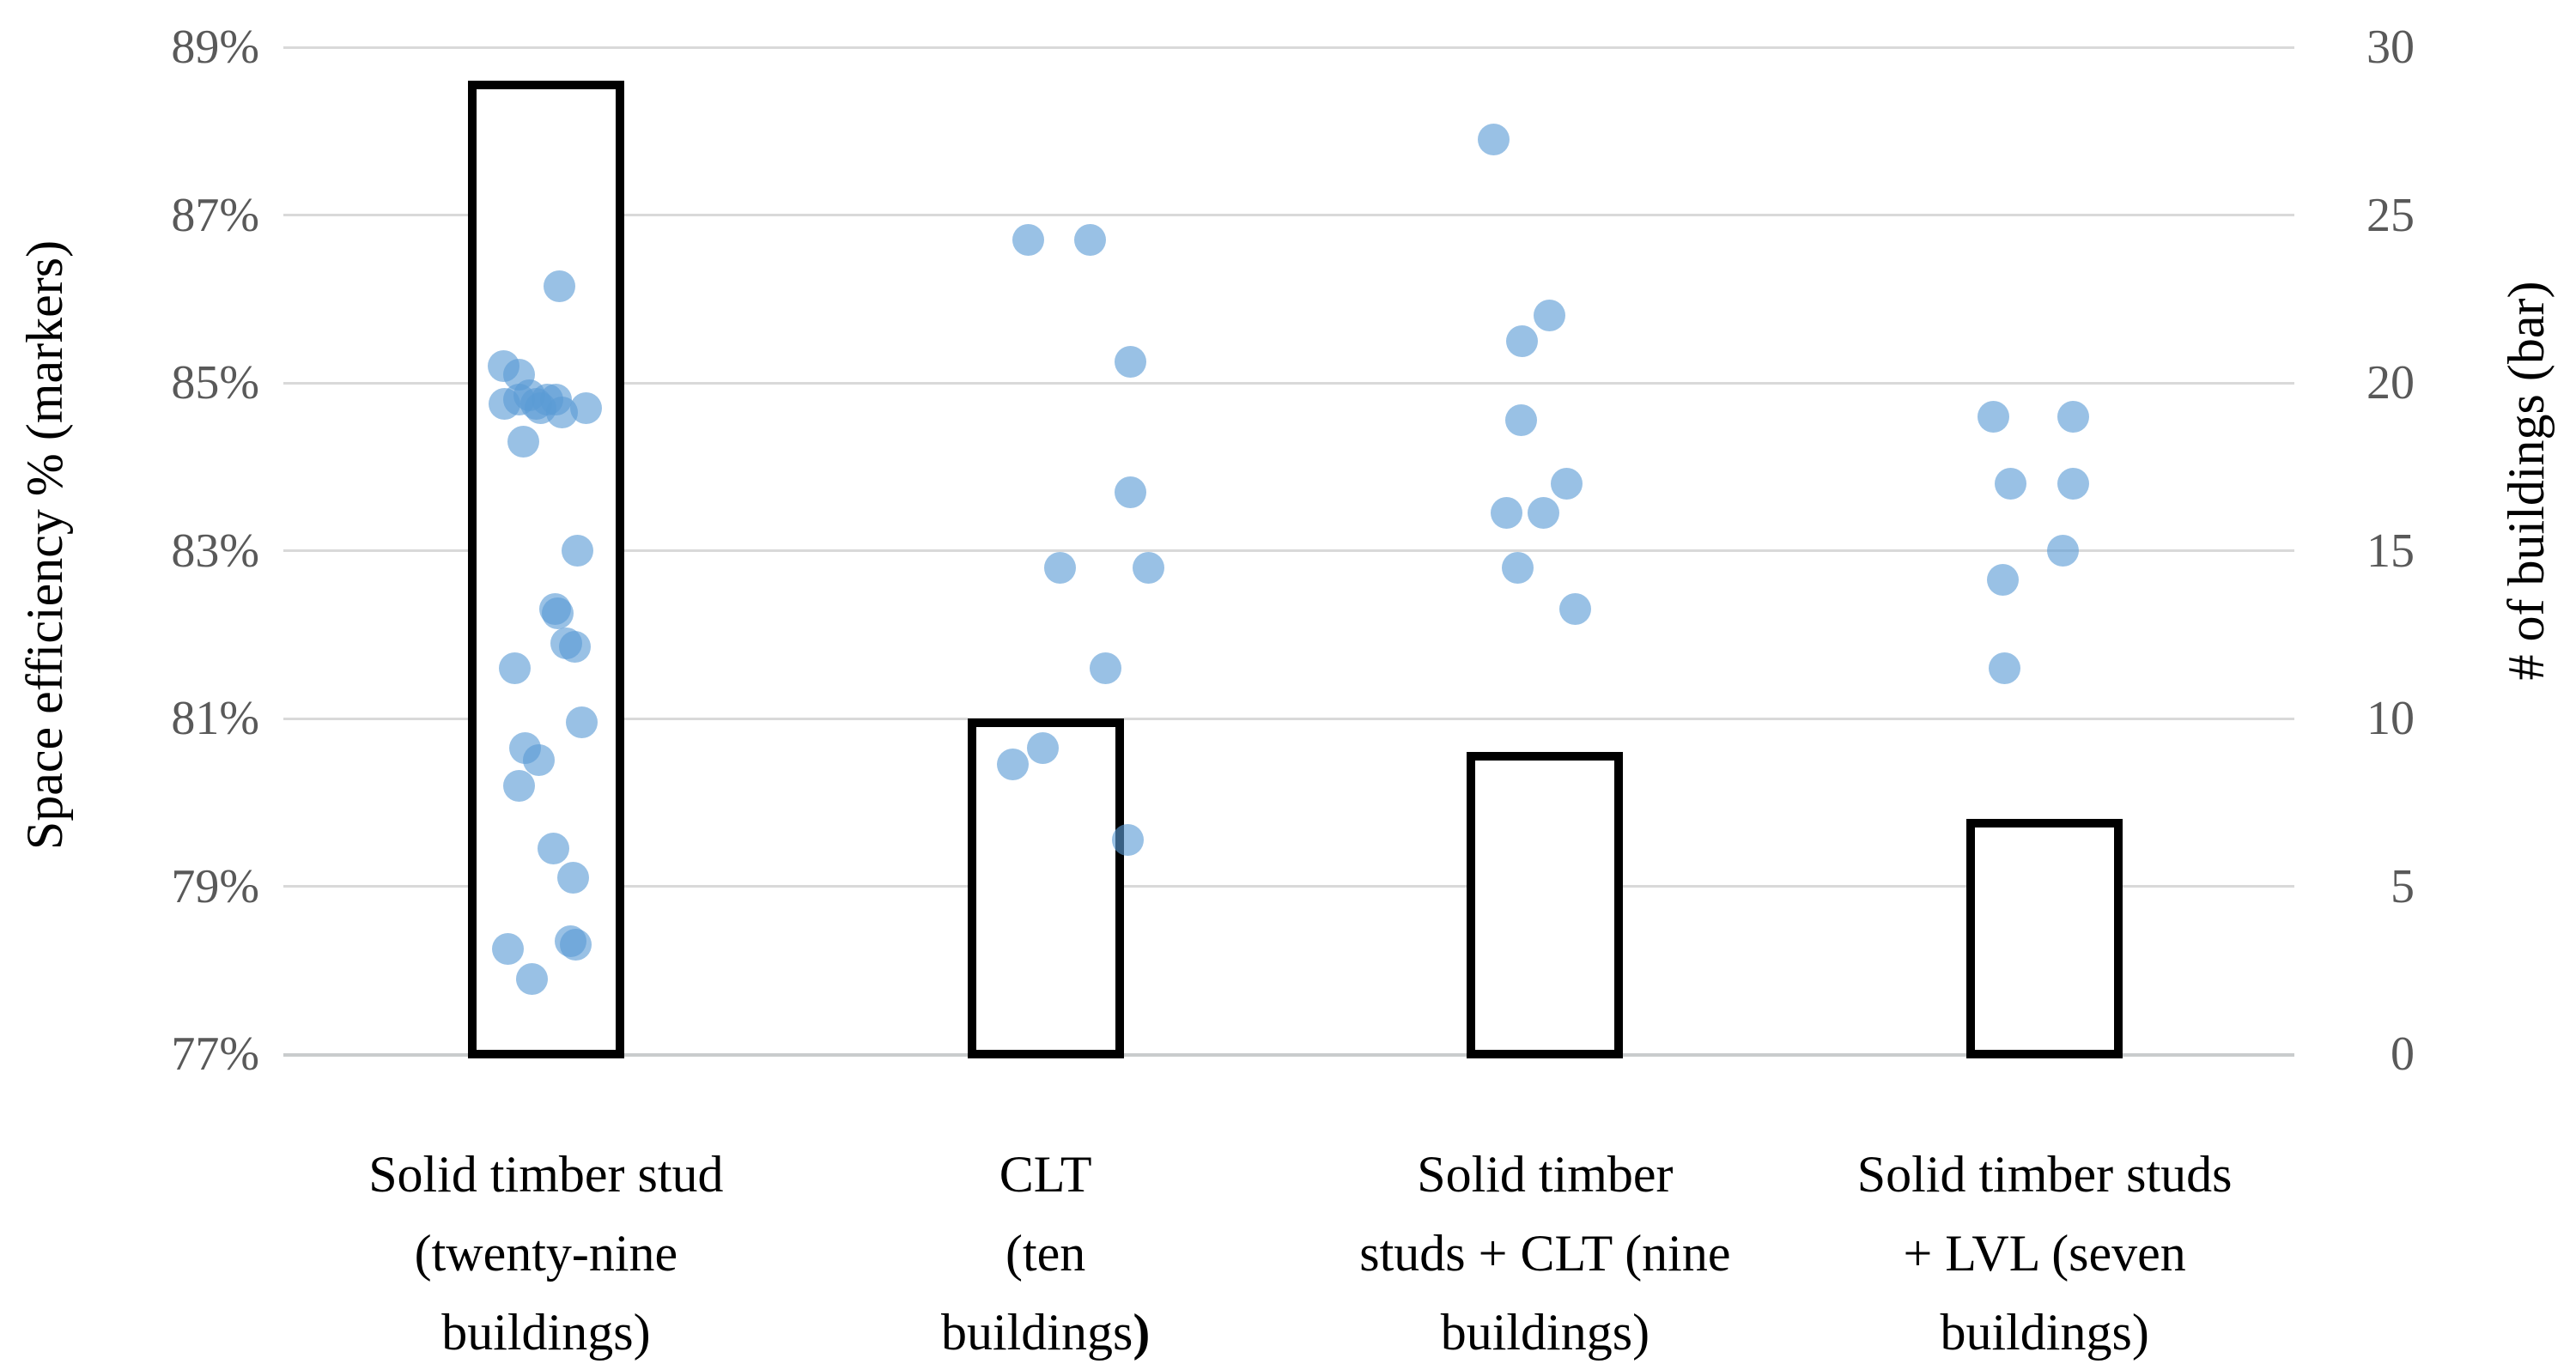  What do you see at coordinates (215, 48) in the screenshot?
I see `left-axis-tick-label: 89%` at bounding box center [215, 48].